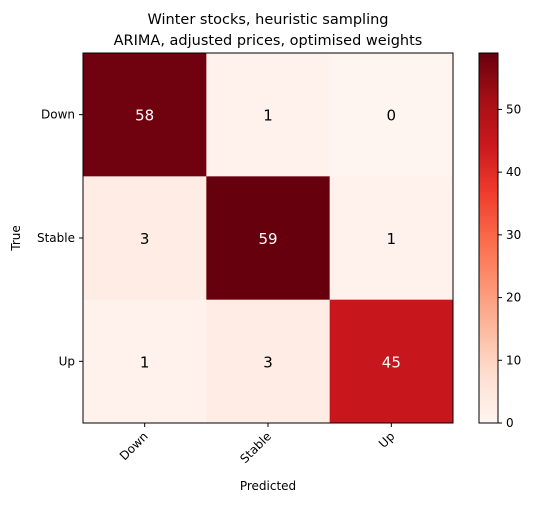 The height and width of the screenshot is (507, 533). What do you see at coordinates (488, 238) in the screenshot?
I see `colorbar` at bounding box center [488, 238].